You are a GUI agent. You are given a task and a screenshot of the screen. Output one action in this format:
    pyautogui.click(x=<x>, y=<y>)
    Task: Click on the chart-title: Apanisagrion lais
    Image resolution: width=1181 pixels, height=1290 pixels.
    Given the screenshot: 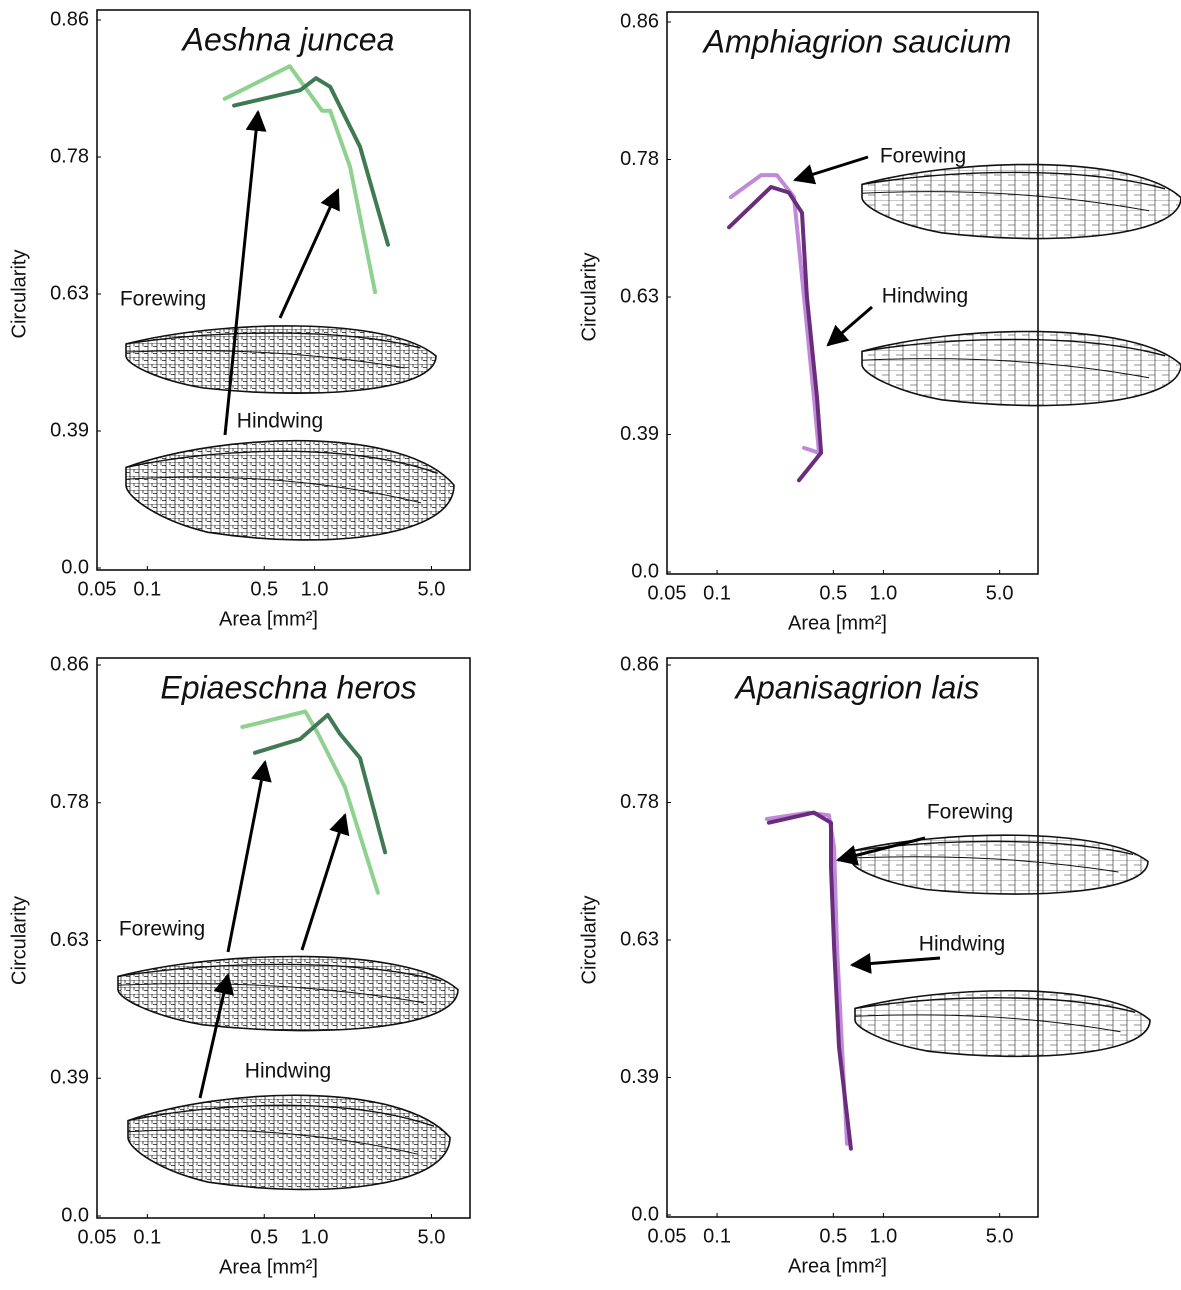 What is the action you would take?
    pyautogui.click(x=857, y=687)
    